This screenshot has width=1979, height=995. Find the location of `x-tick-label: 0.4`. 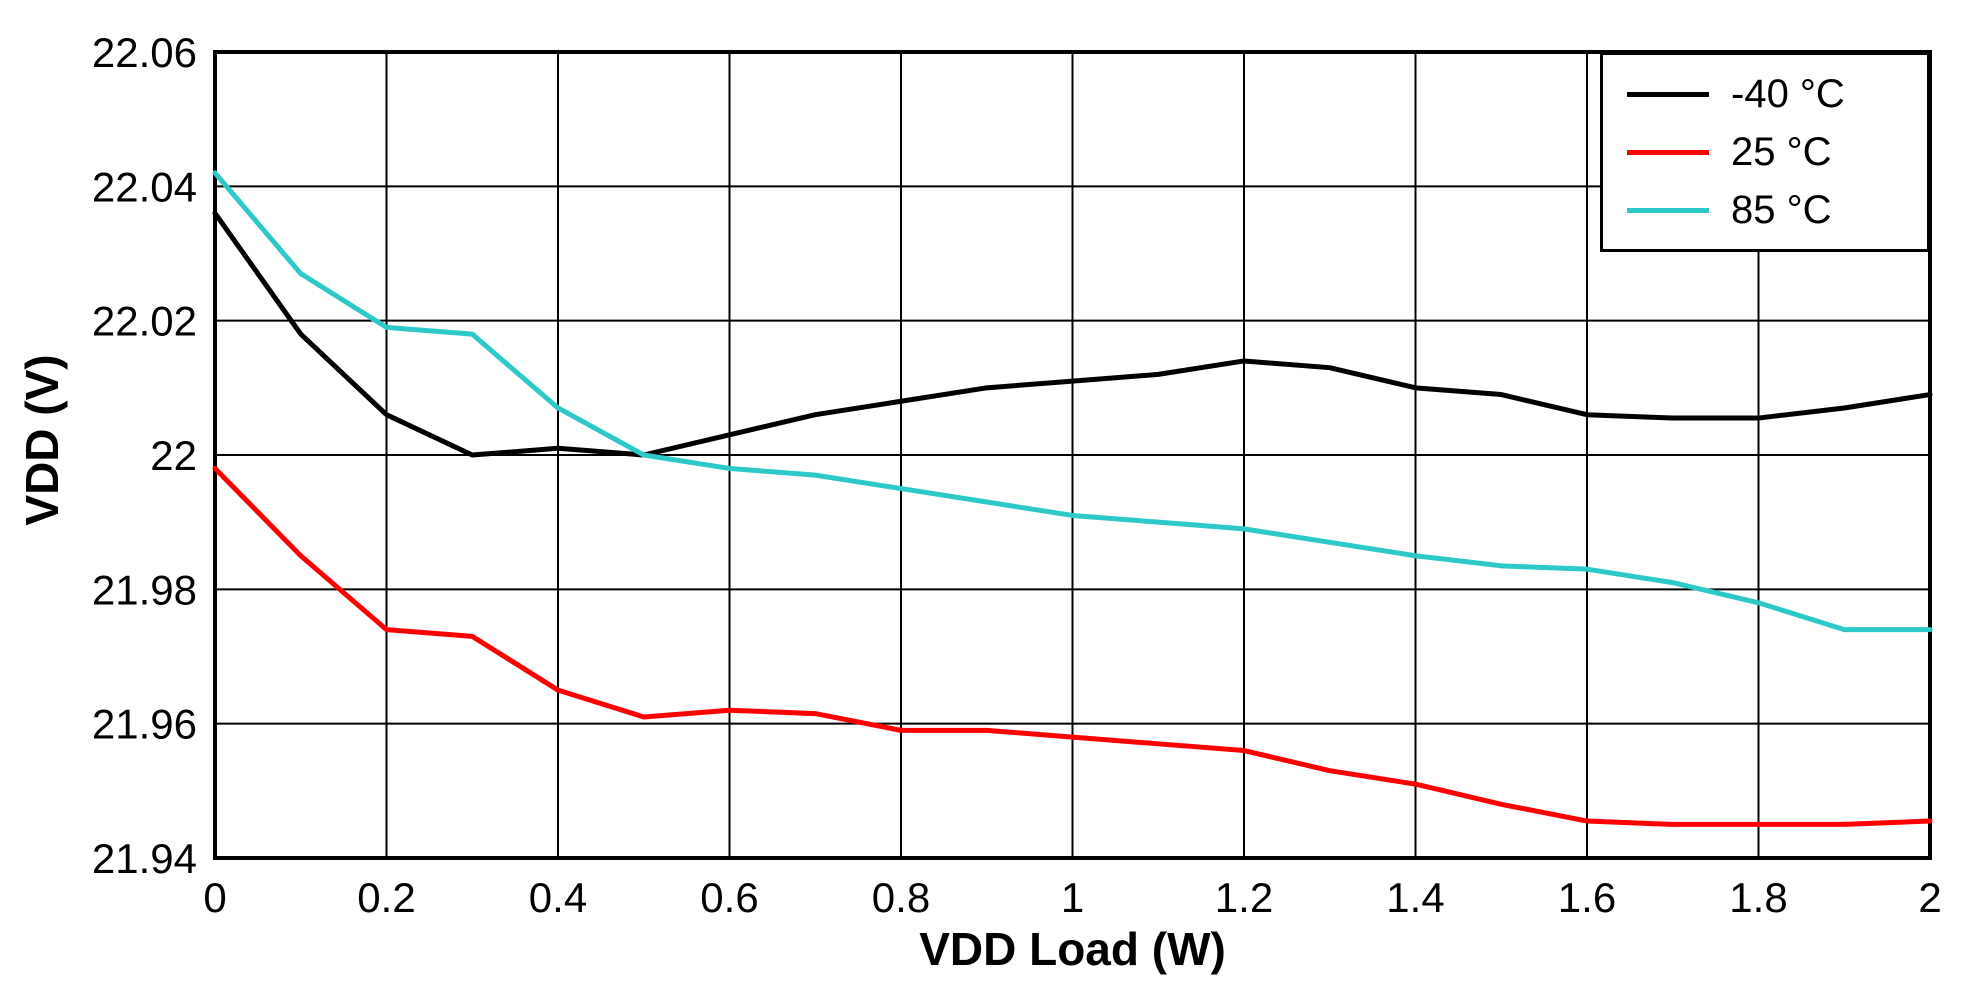

x-tick-label: 0.4 is located at coordinates (558, 897).